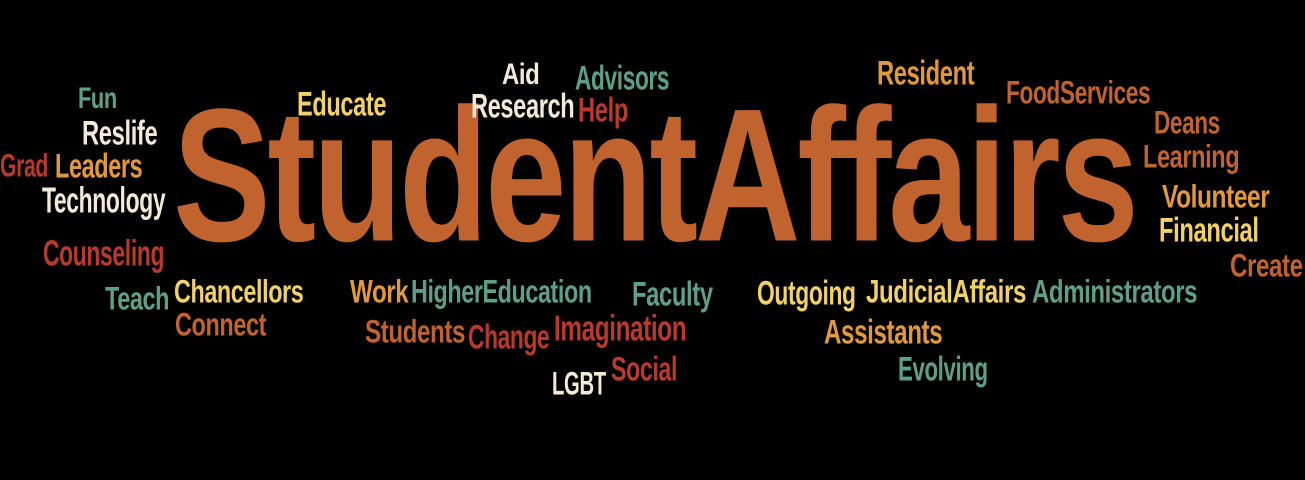 The height and width of the screenshot is (480, 1305). I want to click on word-faculty: Faculty, so click(672, 294).